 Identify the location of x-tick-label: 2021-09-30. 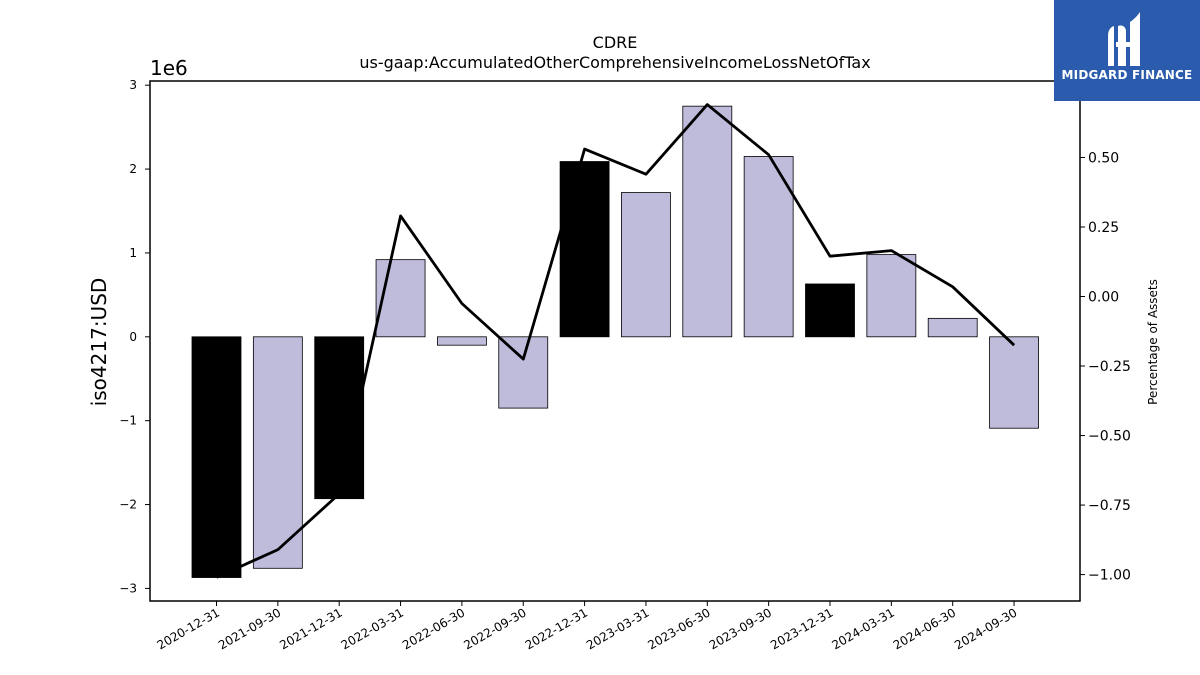
(249, 628).